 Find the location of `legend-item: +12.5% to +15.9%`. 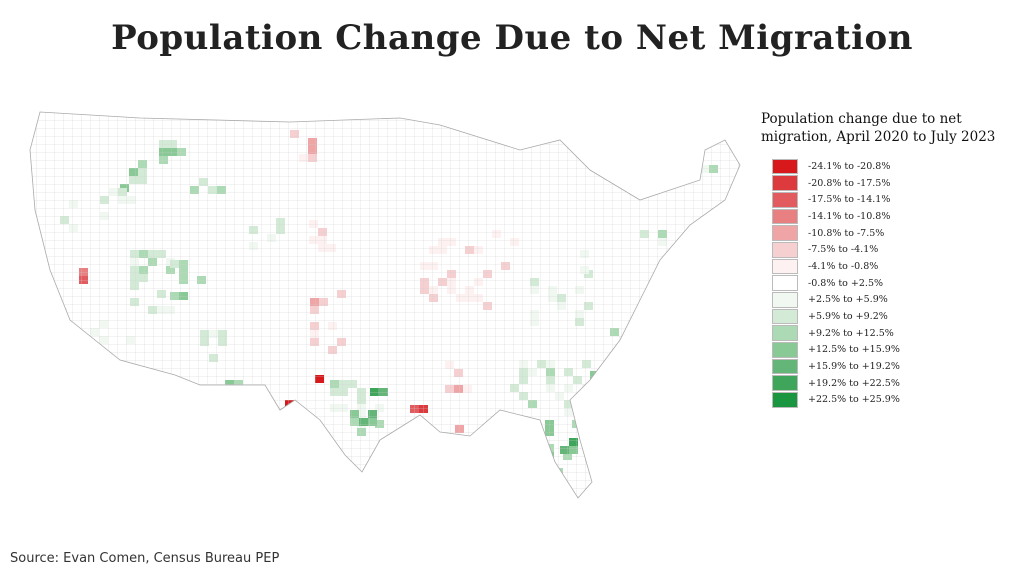

legend-item: +12.5% to +15.9% is located at coordinates (896, 350).